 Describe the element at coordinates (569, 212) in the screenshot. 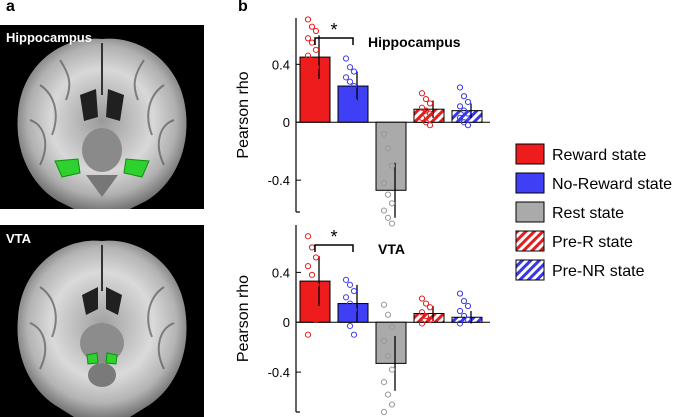

I see `legend-item-rest-state: Rest state` at that location.